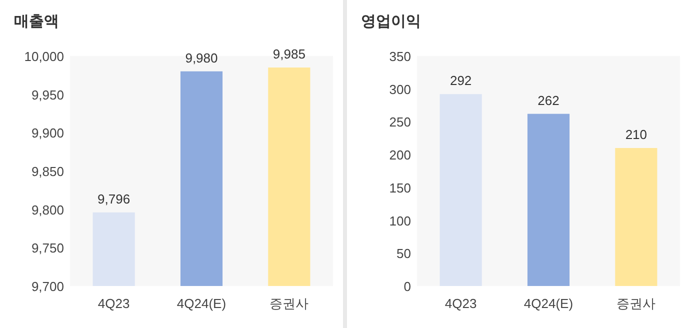  I want to click on data-label: 9,796, so click(114, 198).